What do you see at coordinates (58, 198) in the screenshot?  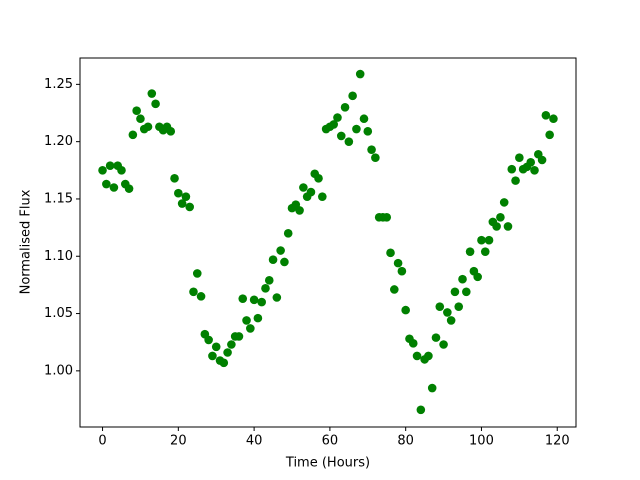 I see `y-tick-label: 1.15` at bounding box center [58, 198].